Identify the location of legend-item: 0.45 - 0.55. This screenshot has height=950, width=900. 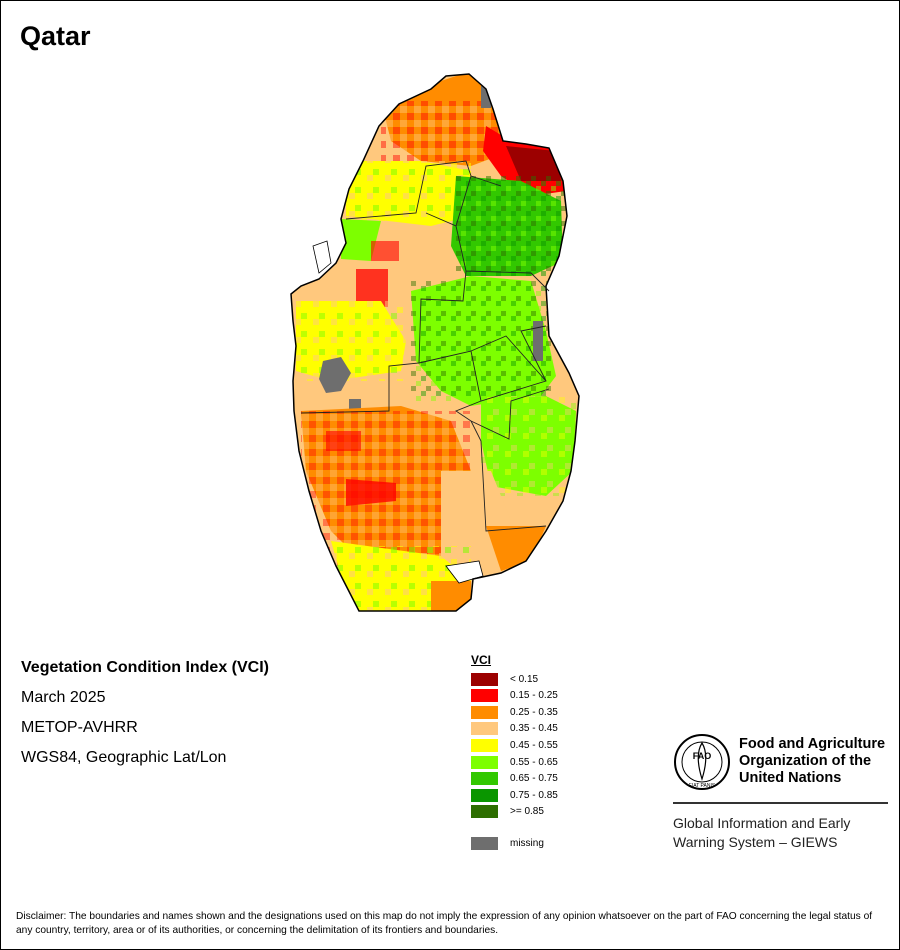
(514, 745).